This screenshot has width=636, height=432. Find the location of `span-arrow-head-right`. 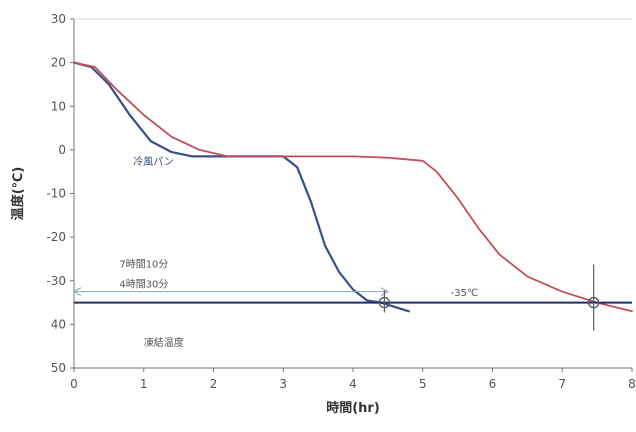

span-arrow-head-right is located at coordinates (384, 292).